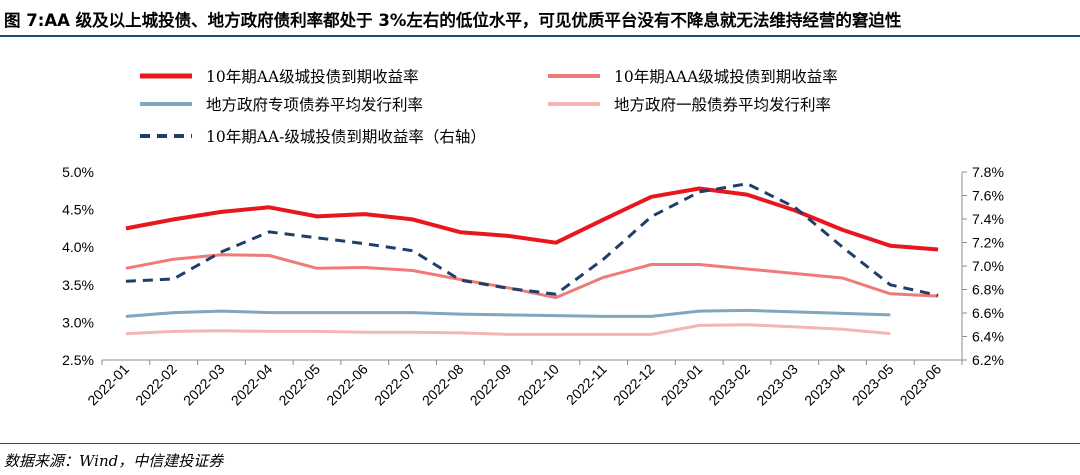 The image size is (1080, 475). What do you see at coordinates (682, 385) in the screenshot?
I see `x-tick-label: 2023-01` at bounding box center [682, 385].